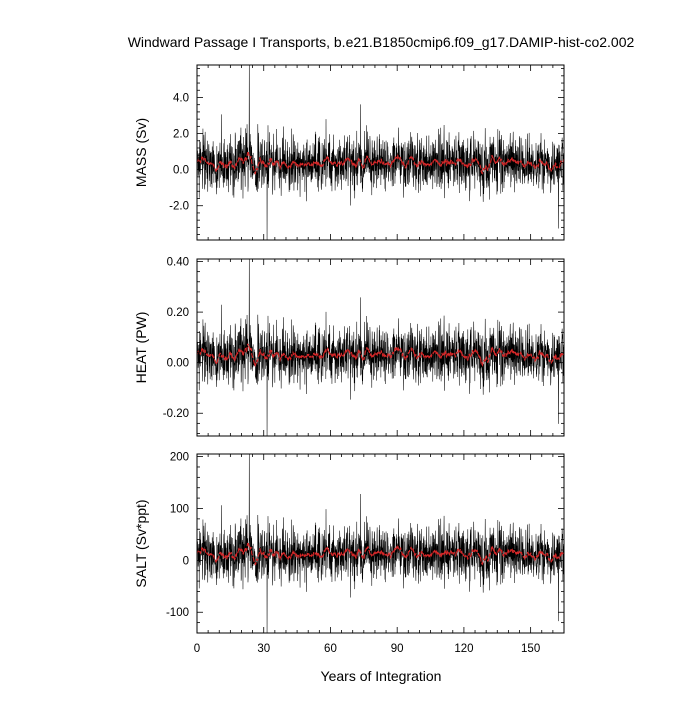 The height and width of the screenshot is (705, 700). Describe the element at coordinates (186, 561) in the screenshot. I see `y-tick-label: 0` at that location.